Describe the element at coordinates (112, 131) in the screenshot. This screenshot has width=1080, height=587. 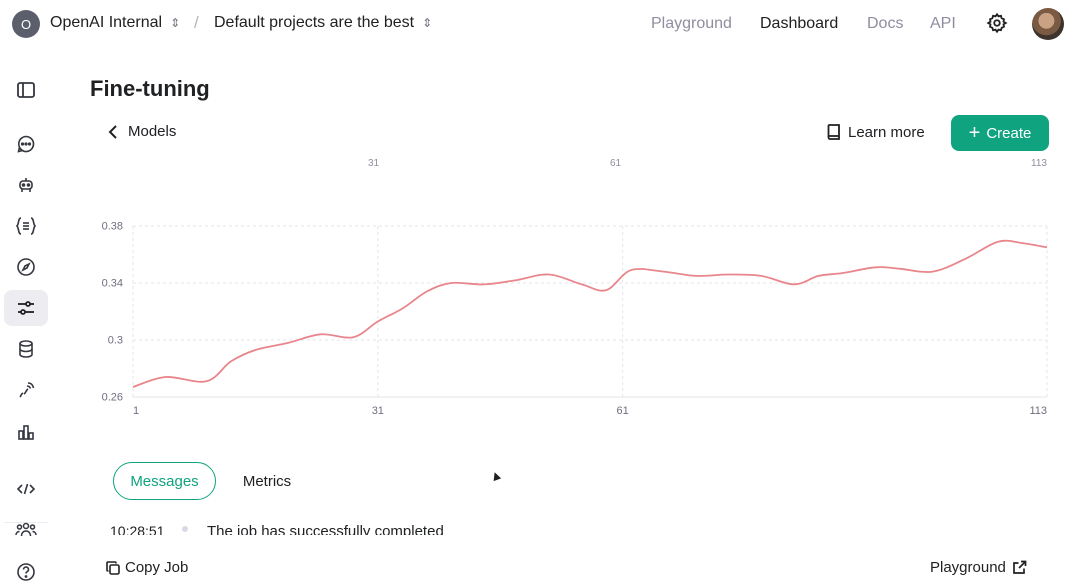
I see `chevron-left-icon` at that location.